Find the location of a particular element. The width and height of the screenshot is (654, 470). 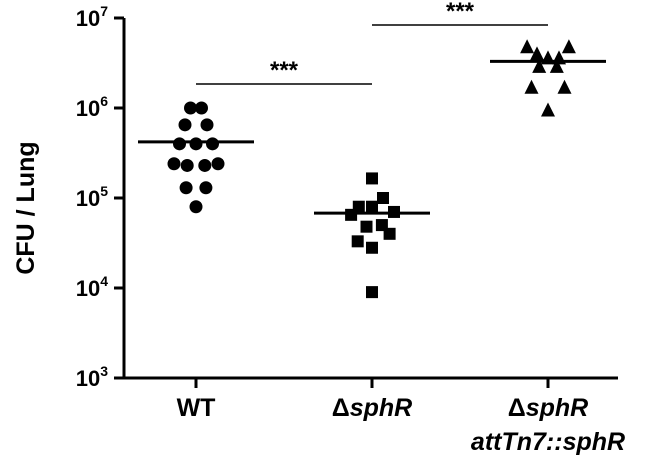

y-axis-ticks: 10³ 10⁴ 10⁵ 10⁶ 10⁷ is located at coordinates (100, 197).